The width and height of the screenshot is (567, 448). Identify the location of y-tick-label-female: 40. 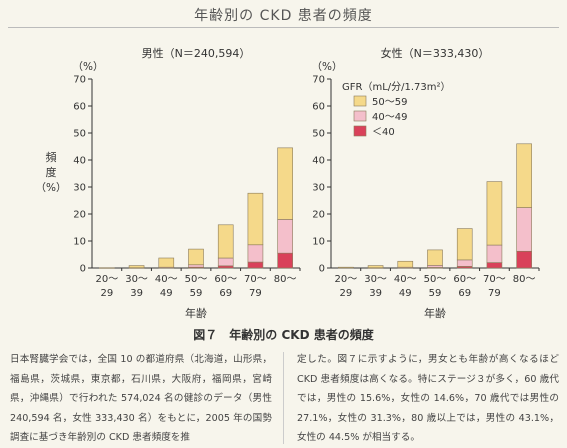
(318, 161).